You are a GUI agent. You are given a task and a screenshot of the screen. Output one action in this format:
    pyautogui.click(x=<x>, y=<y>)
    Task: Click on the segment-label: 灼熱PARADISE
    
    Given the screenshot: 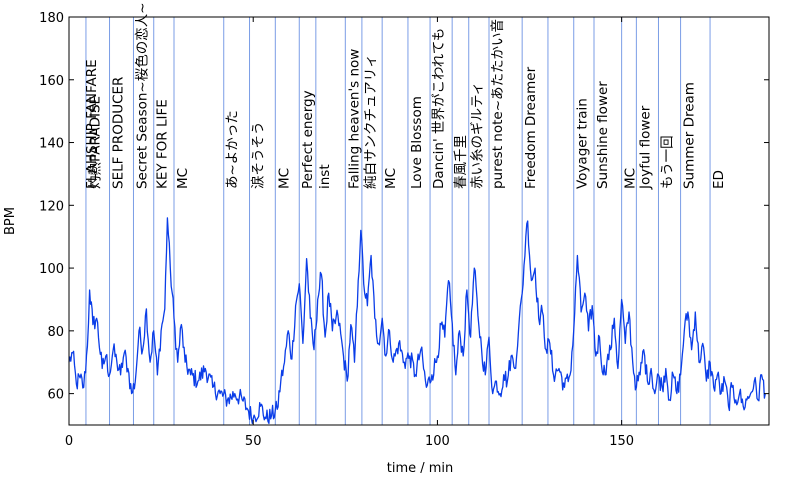 What is the action you would take?
    pyautogui.click(x=95, y=142)
    